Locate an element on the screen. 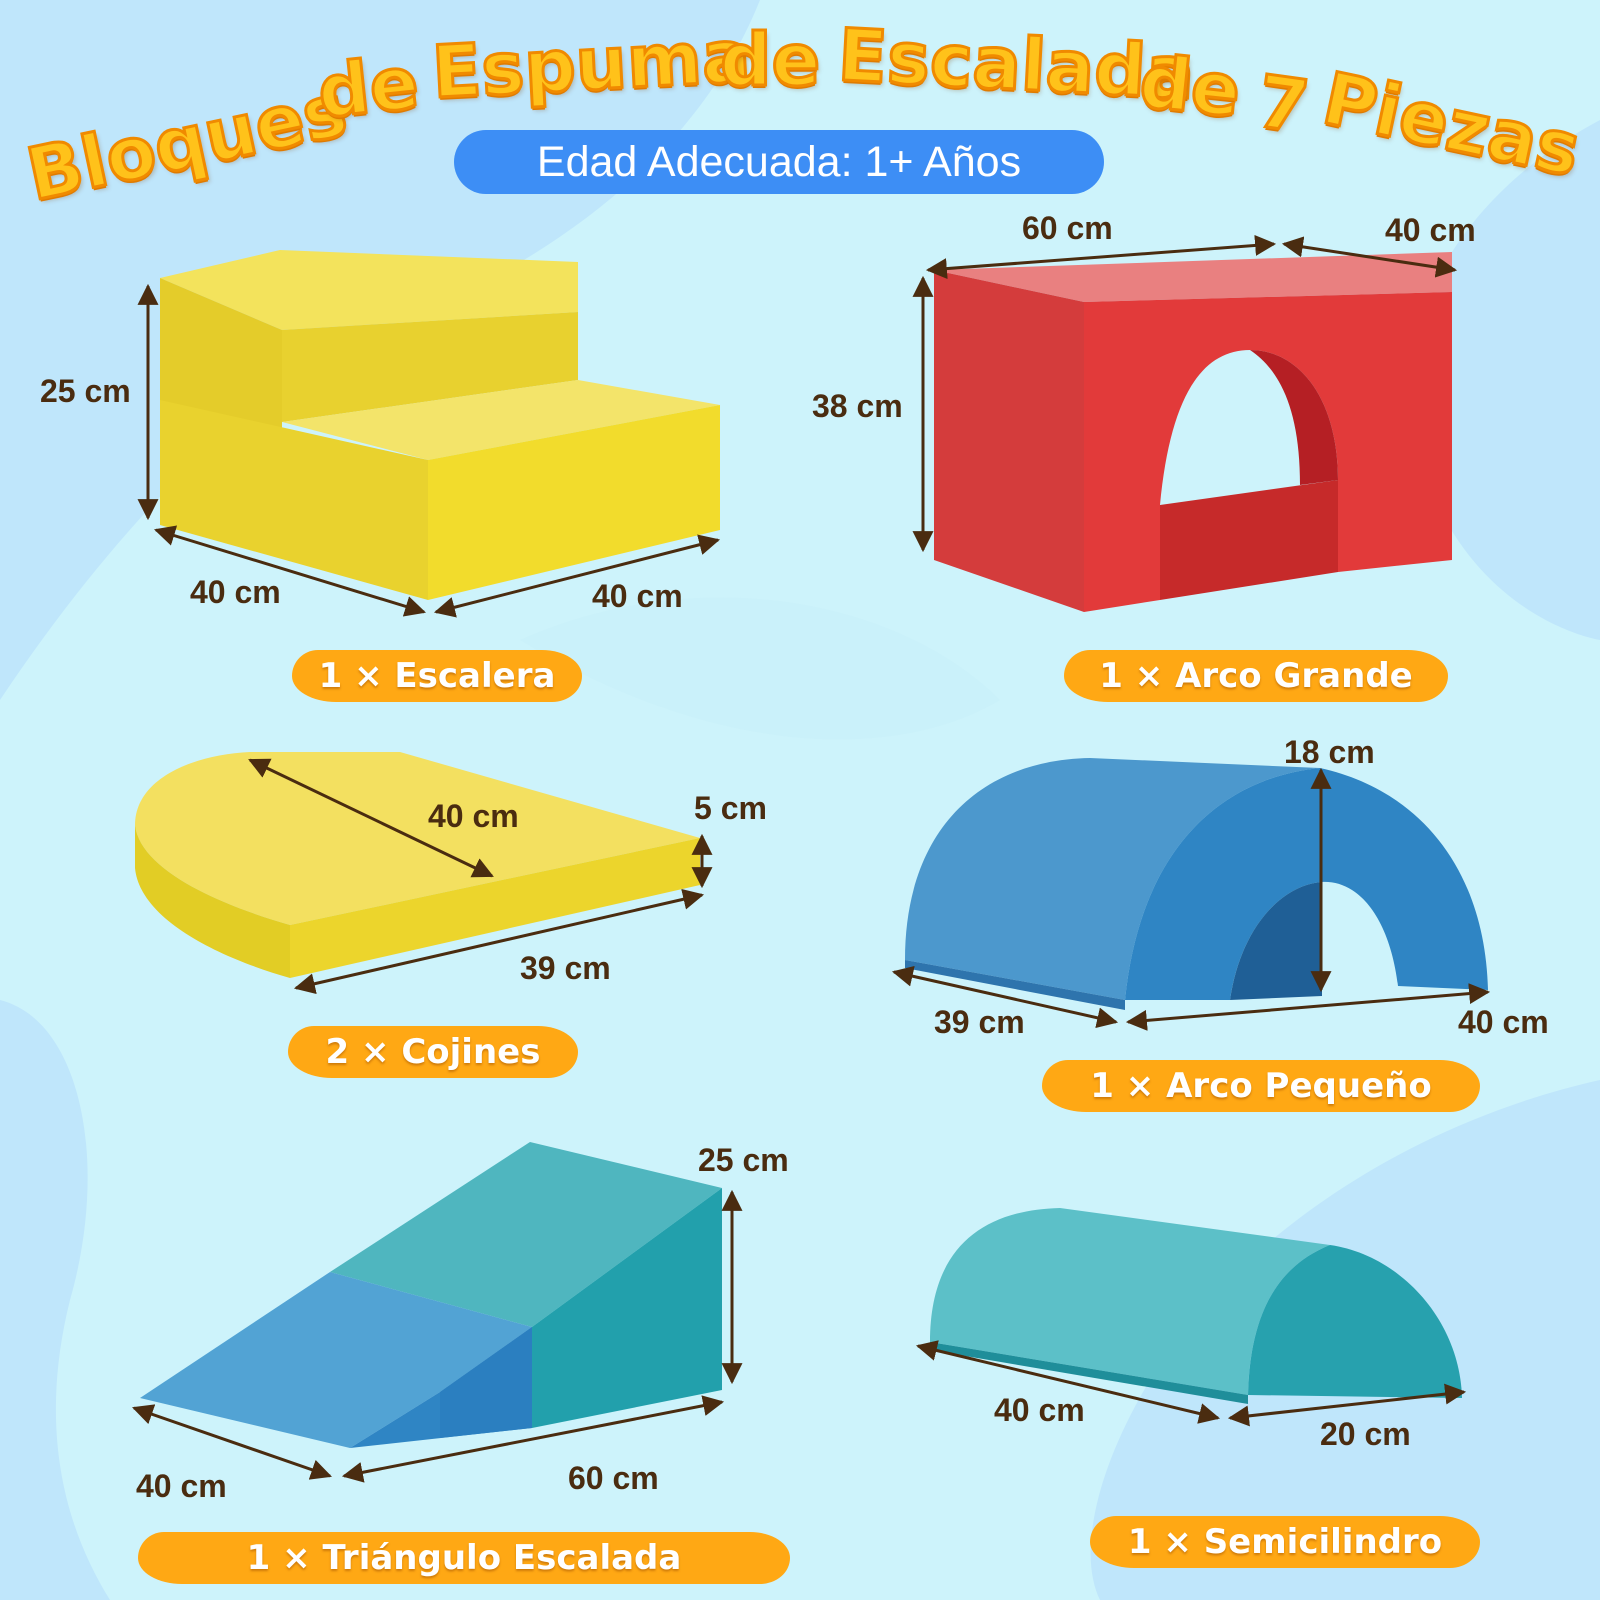  small-arch-dimension-lines is located at coordinates (1191, 899).